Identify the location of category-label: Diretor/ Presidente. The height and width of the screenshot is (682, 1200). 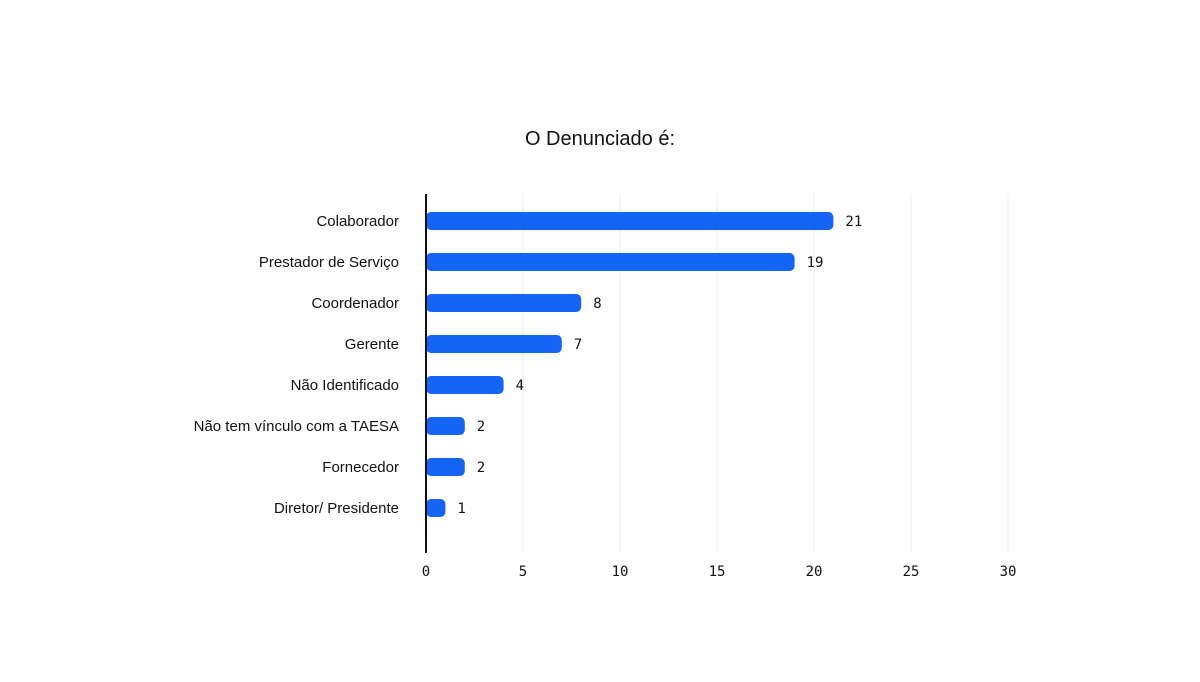
(336, 508).